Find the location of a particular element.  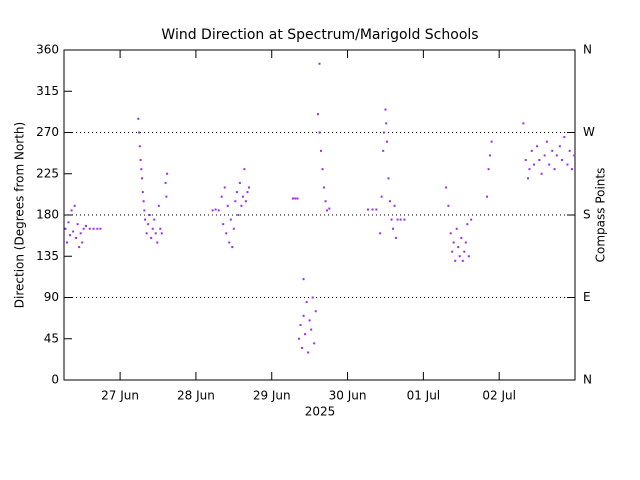

y-tick-label: 45 is located at coordinates (51, 338).